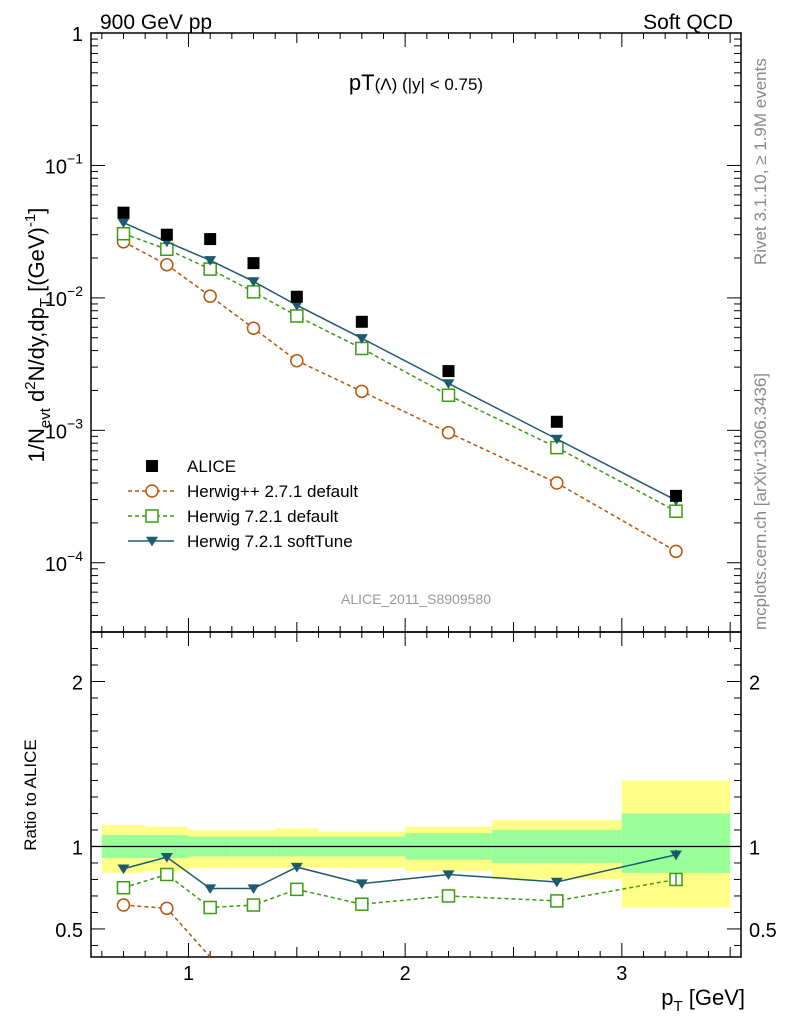 This screenshot has width=786, height=1024. Describe the element at coordinates (69, 931) in the screenshot. I see `ratio-y-tick-label: 0.5` at that location.